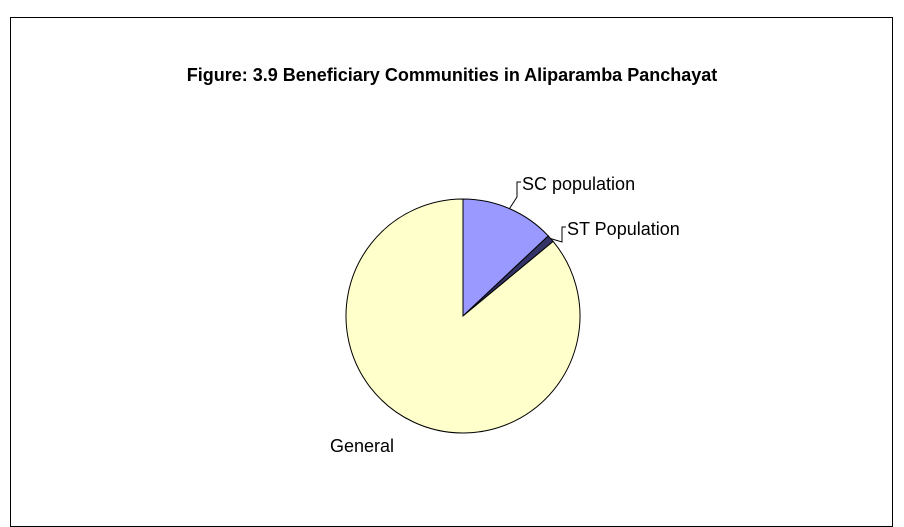 This screenshot has height=527, width=904. Describe the element at coordinates (623, 229) in the screenshot. I see `slice-label: ST Population` at that location.